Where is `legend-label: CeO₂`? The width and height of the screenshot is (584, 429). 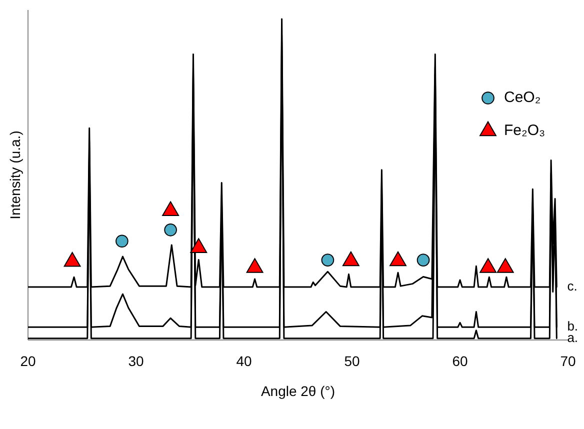
legend-label: CeO₂ is located at coordinates (522, 97).